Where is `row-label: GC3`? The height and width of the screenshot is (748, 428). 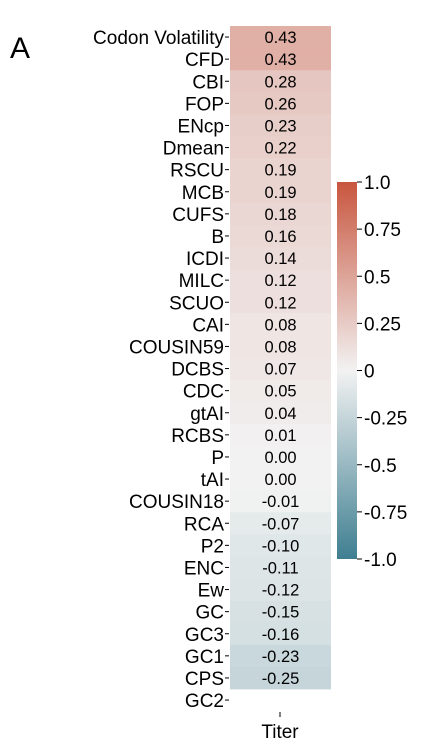
row-label: GC3 is located at coordinates (204, 635).